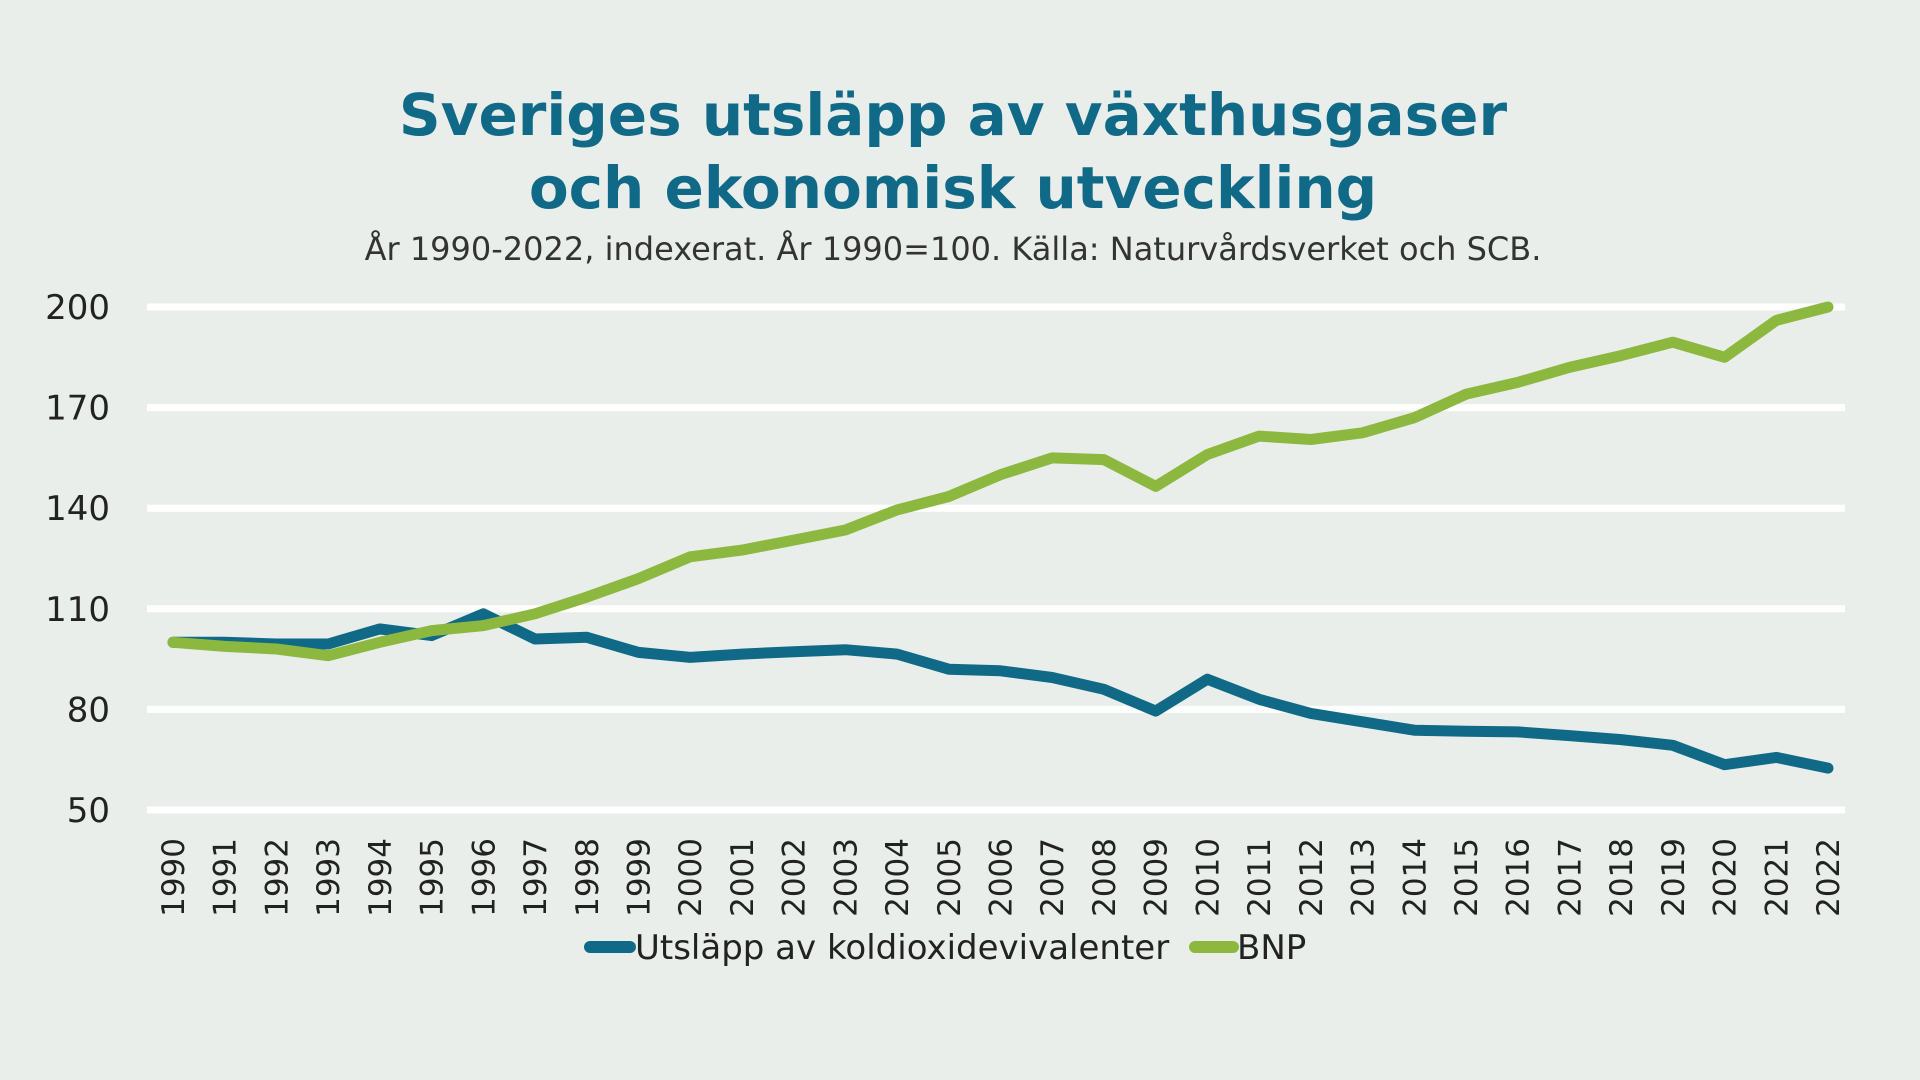  I want to click on x-tick-label: 2017, so click(1570, 877).